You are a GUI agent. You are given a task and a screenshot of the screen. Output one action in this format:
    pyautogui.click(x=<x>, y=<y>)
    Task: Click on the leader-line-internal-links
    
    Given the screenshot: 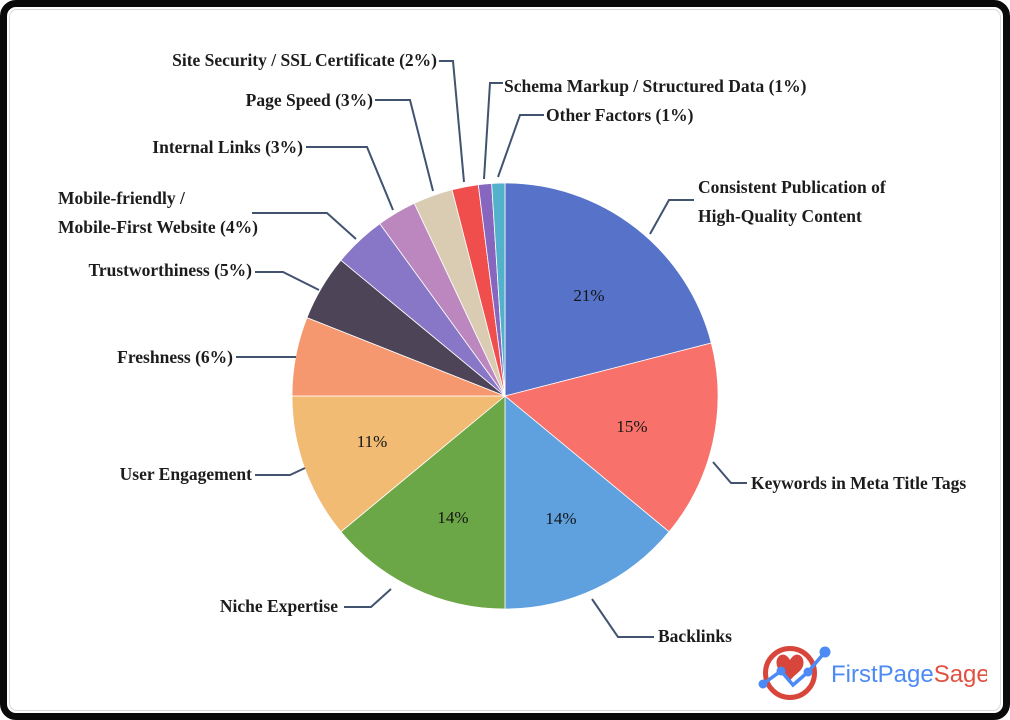 What is the action you would take?
    pyautogui.click(x=350, y=178)
    